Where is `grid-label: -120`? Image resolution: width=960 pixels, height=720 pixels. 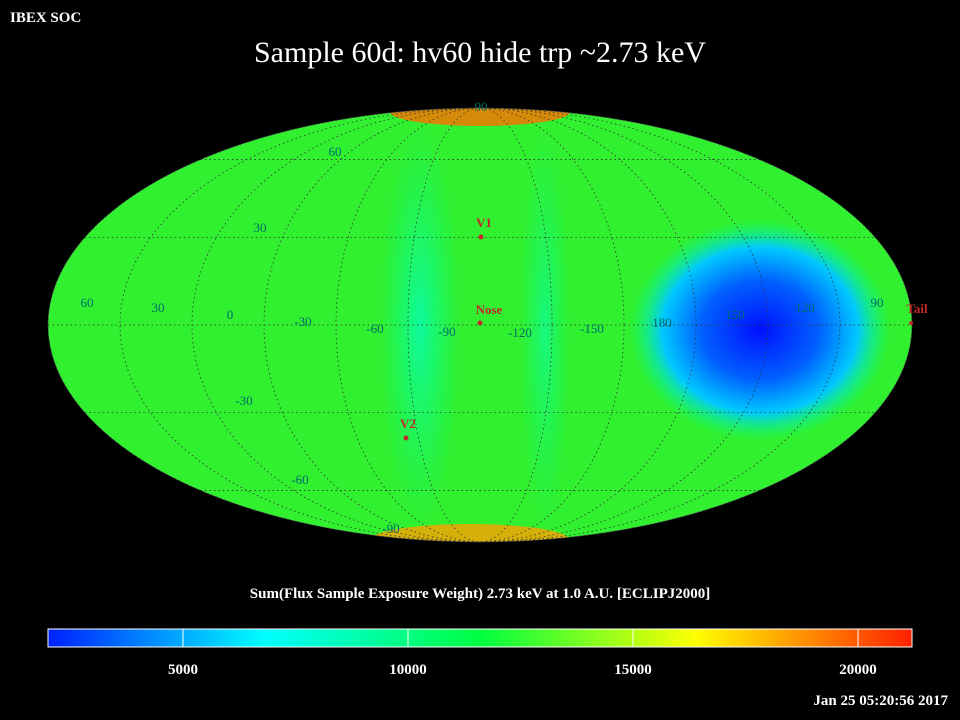 grid-label: -120 is located at coordinates (520, 332).